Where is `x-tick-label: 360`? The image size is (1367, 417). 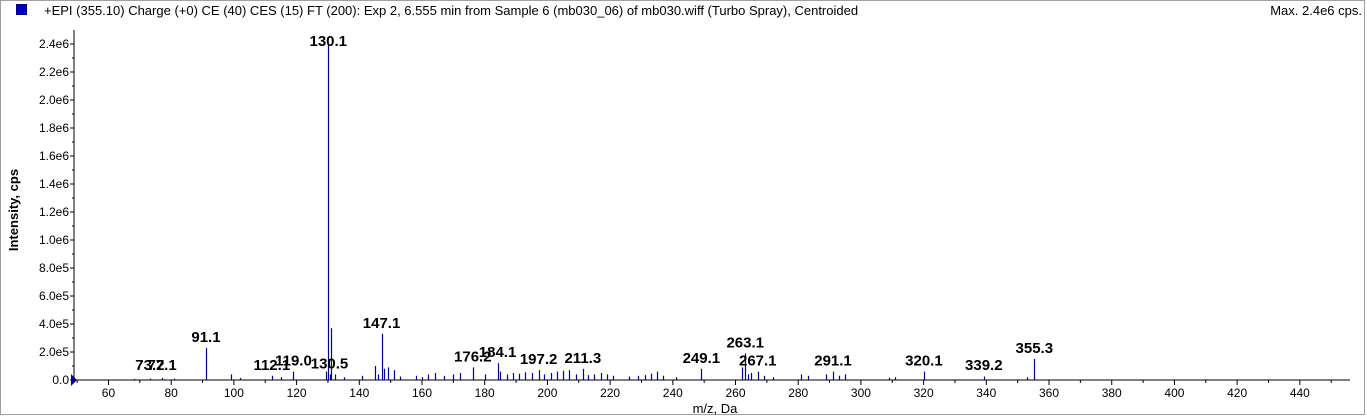 x-tick-label: 360 is located at coordinates (1049, 393).